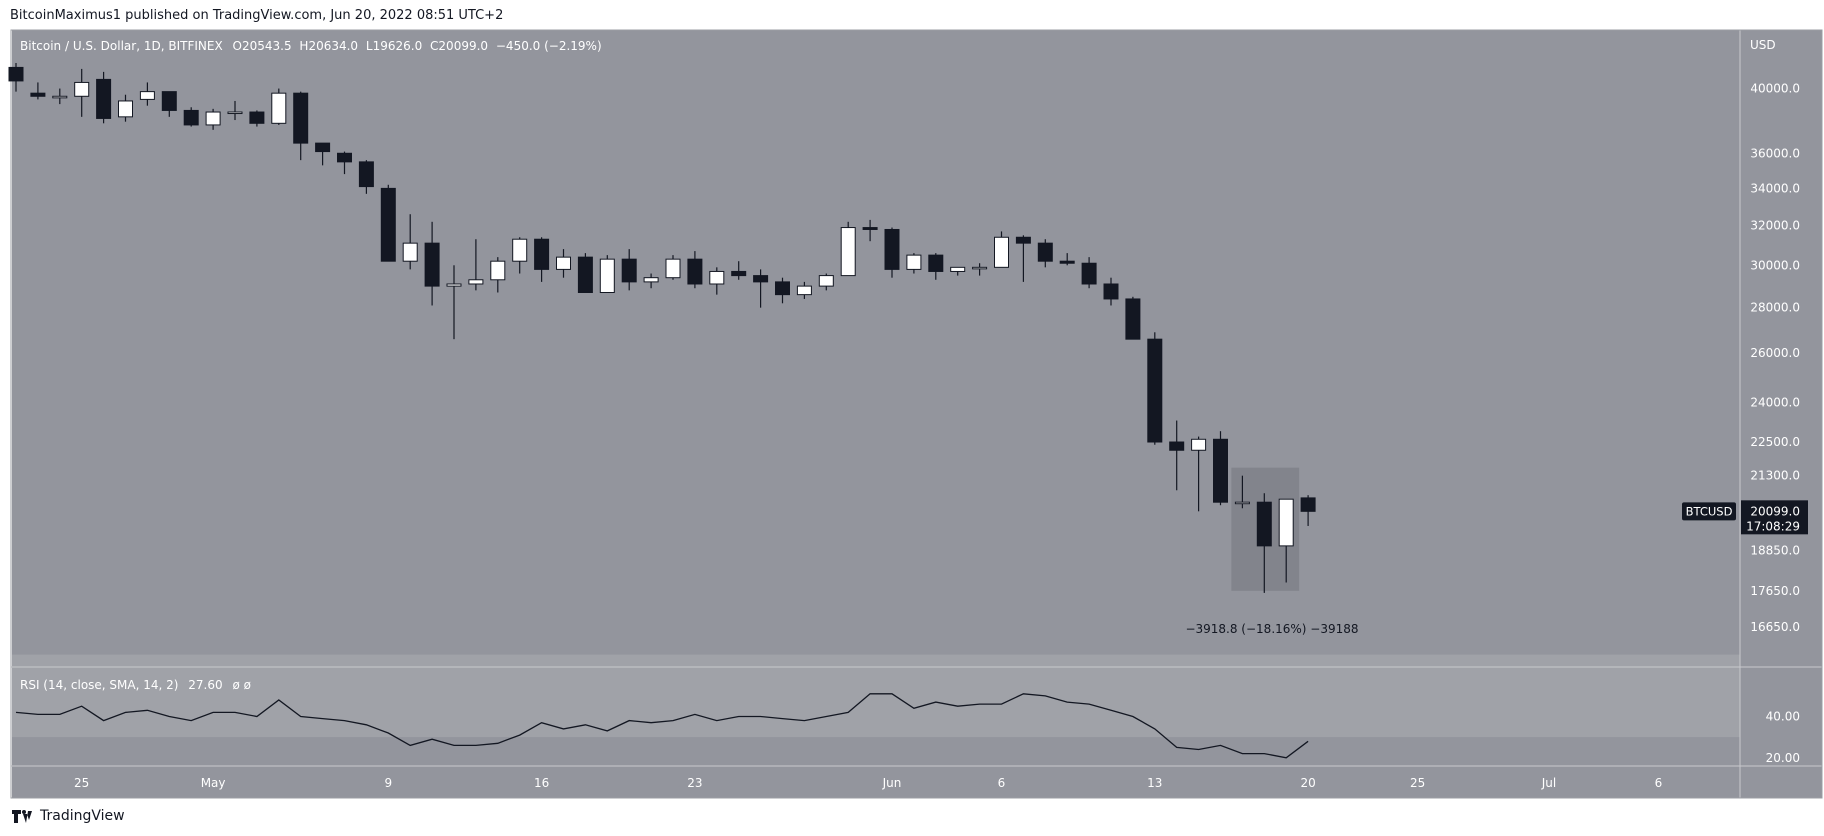  Describe the element at coordinates (1271, 629) in the screenshot. I see `measure-label: −3918.8 (−18.16%) −39188` at that location.